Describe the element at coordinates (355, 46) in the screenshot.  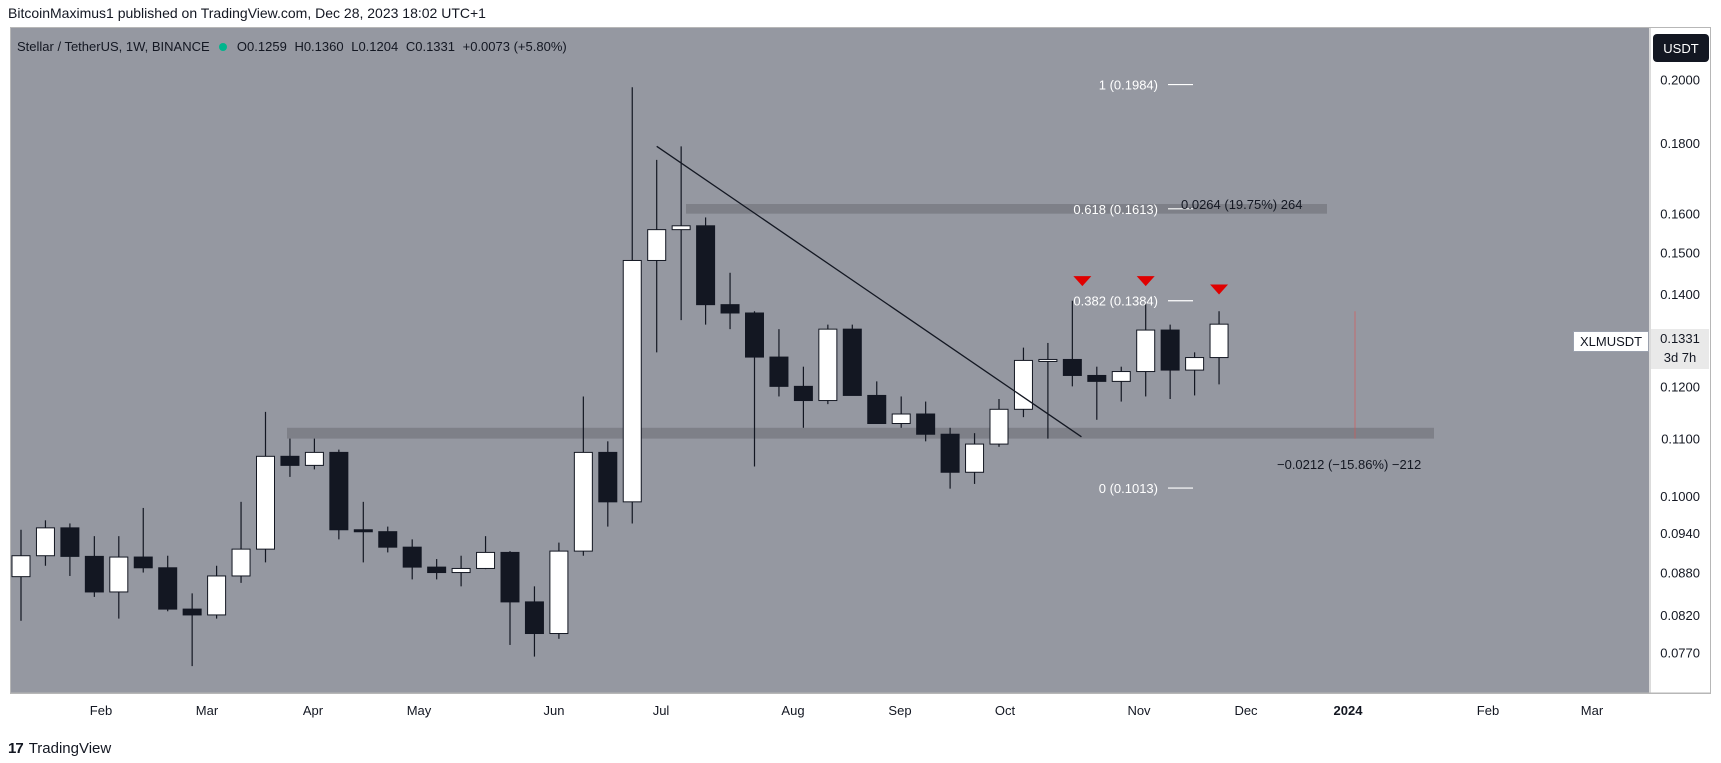
I see `low-label: L` at that location.